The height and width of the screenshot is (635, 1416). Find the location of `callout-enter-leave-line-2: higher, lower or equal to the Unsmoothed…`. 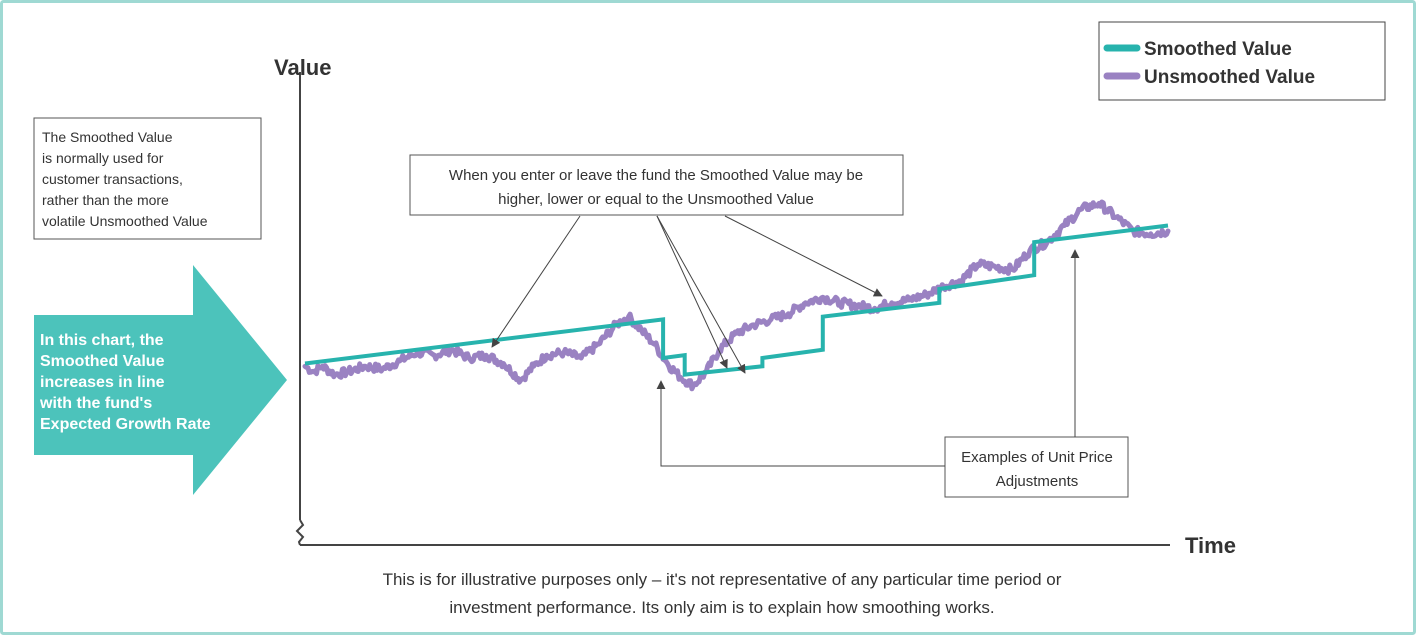

callout-enter-leave-line-2: higher, lower or equal to the Unsmoothed… is located at coordinates (656, 199).